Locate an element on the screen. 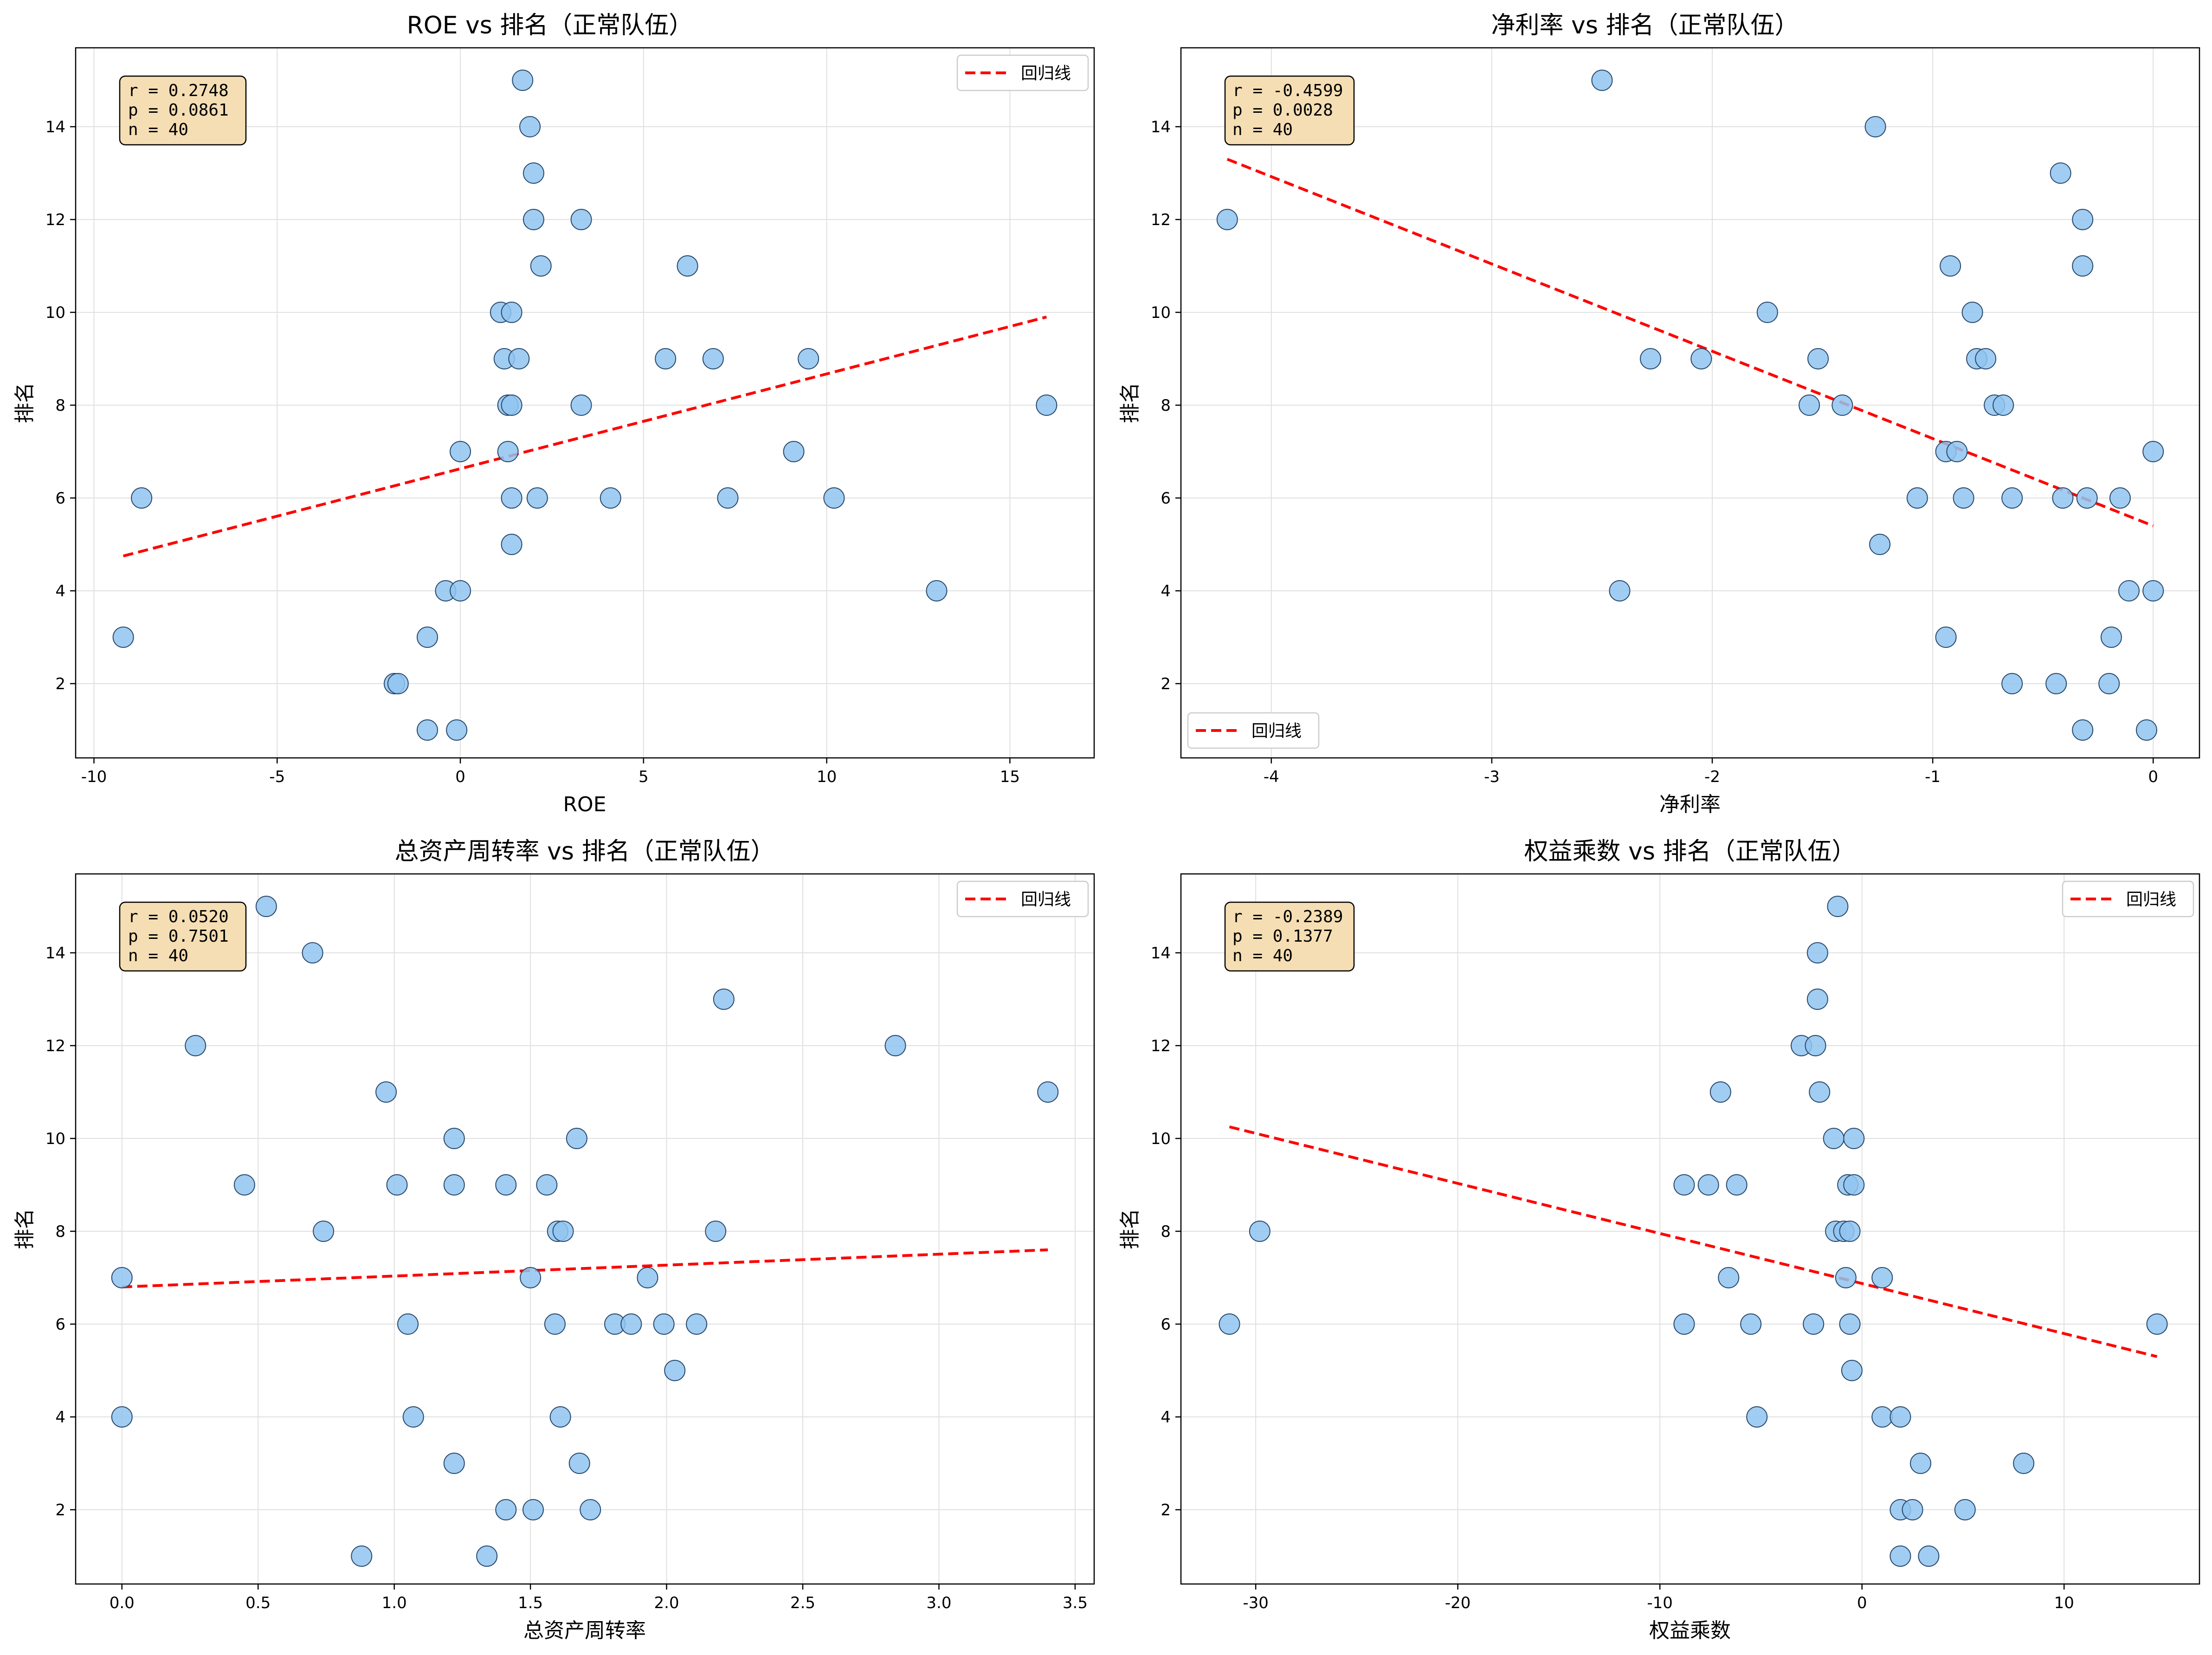 The height and width of the screenshot is (1655, 2212). x-tick-label: 5 is located at coordinates (643, 777).